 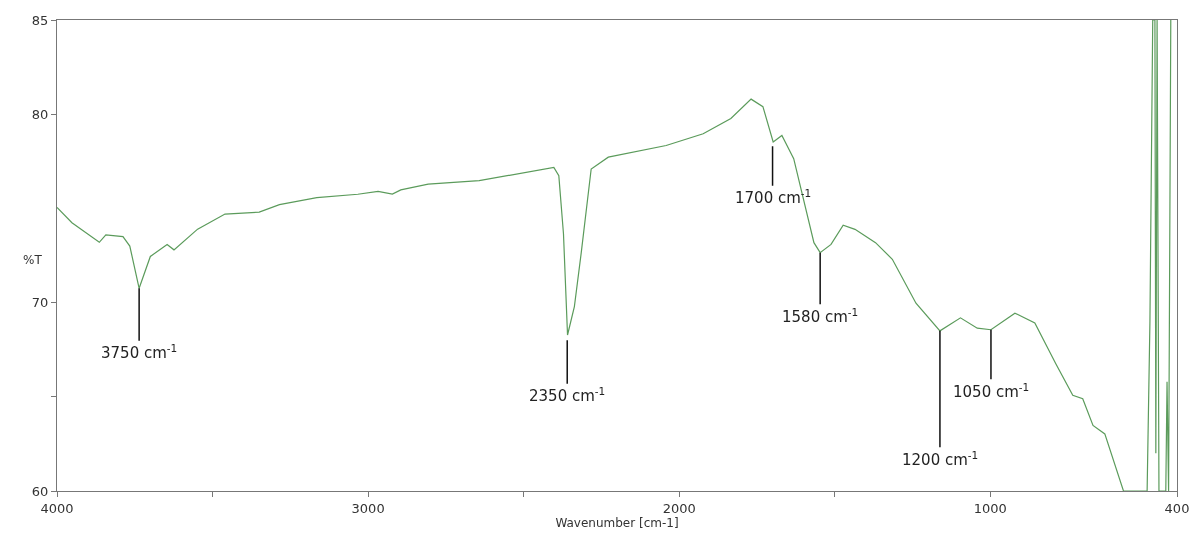 What do you see at coordinates (991, 391) in the screenshot?
I see `annotation: 1050 cm$^{-1}$` at bounding box center [991, 391].